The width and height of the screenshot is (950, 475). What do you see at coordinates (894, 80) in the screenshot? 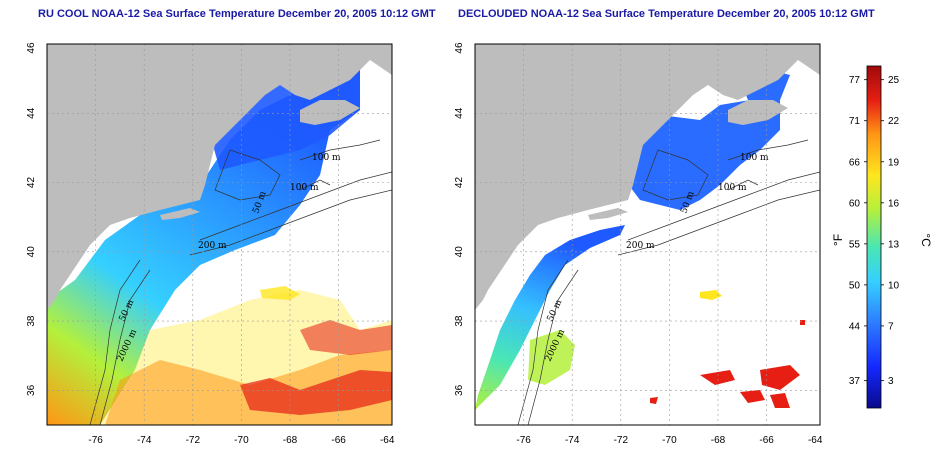
I see `colorbar-celsius-label: 25` at bounding box center [894, 80].